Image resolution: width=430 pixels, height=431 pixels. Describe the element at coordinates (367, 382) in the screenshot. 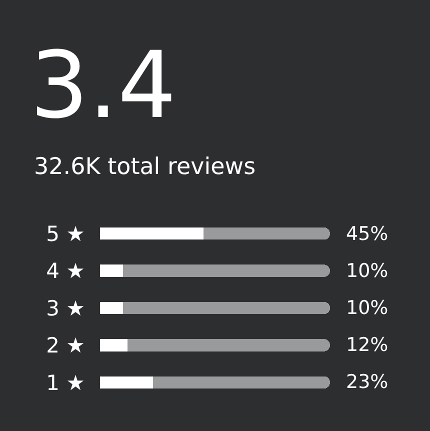

I see `data-label: 23%` at that location.